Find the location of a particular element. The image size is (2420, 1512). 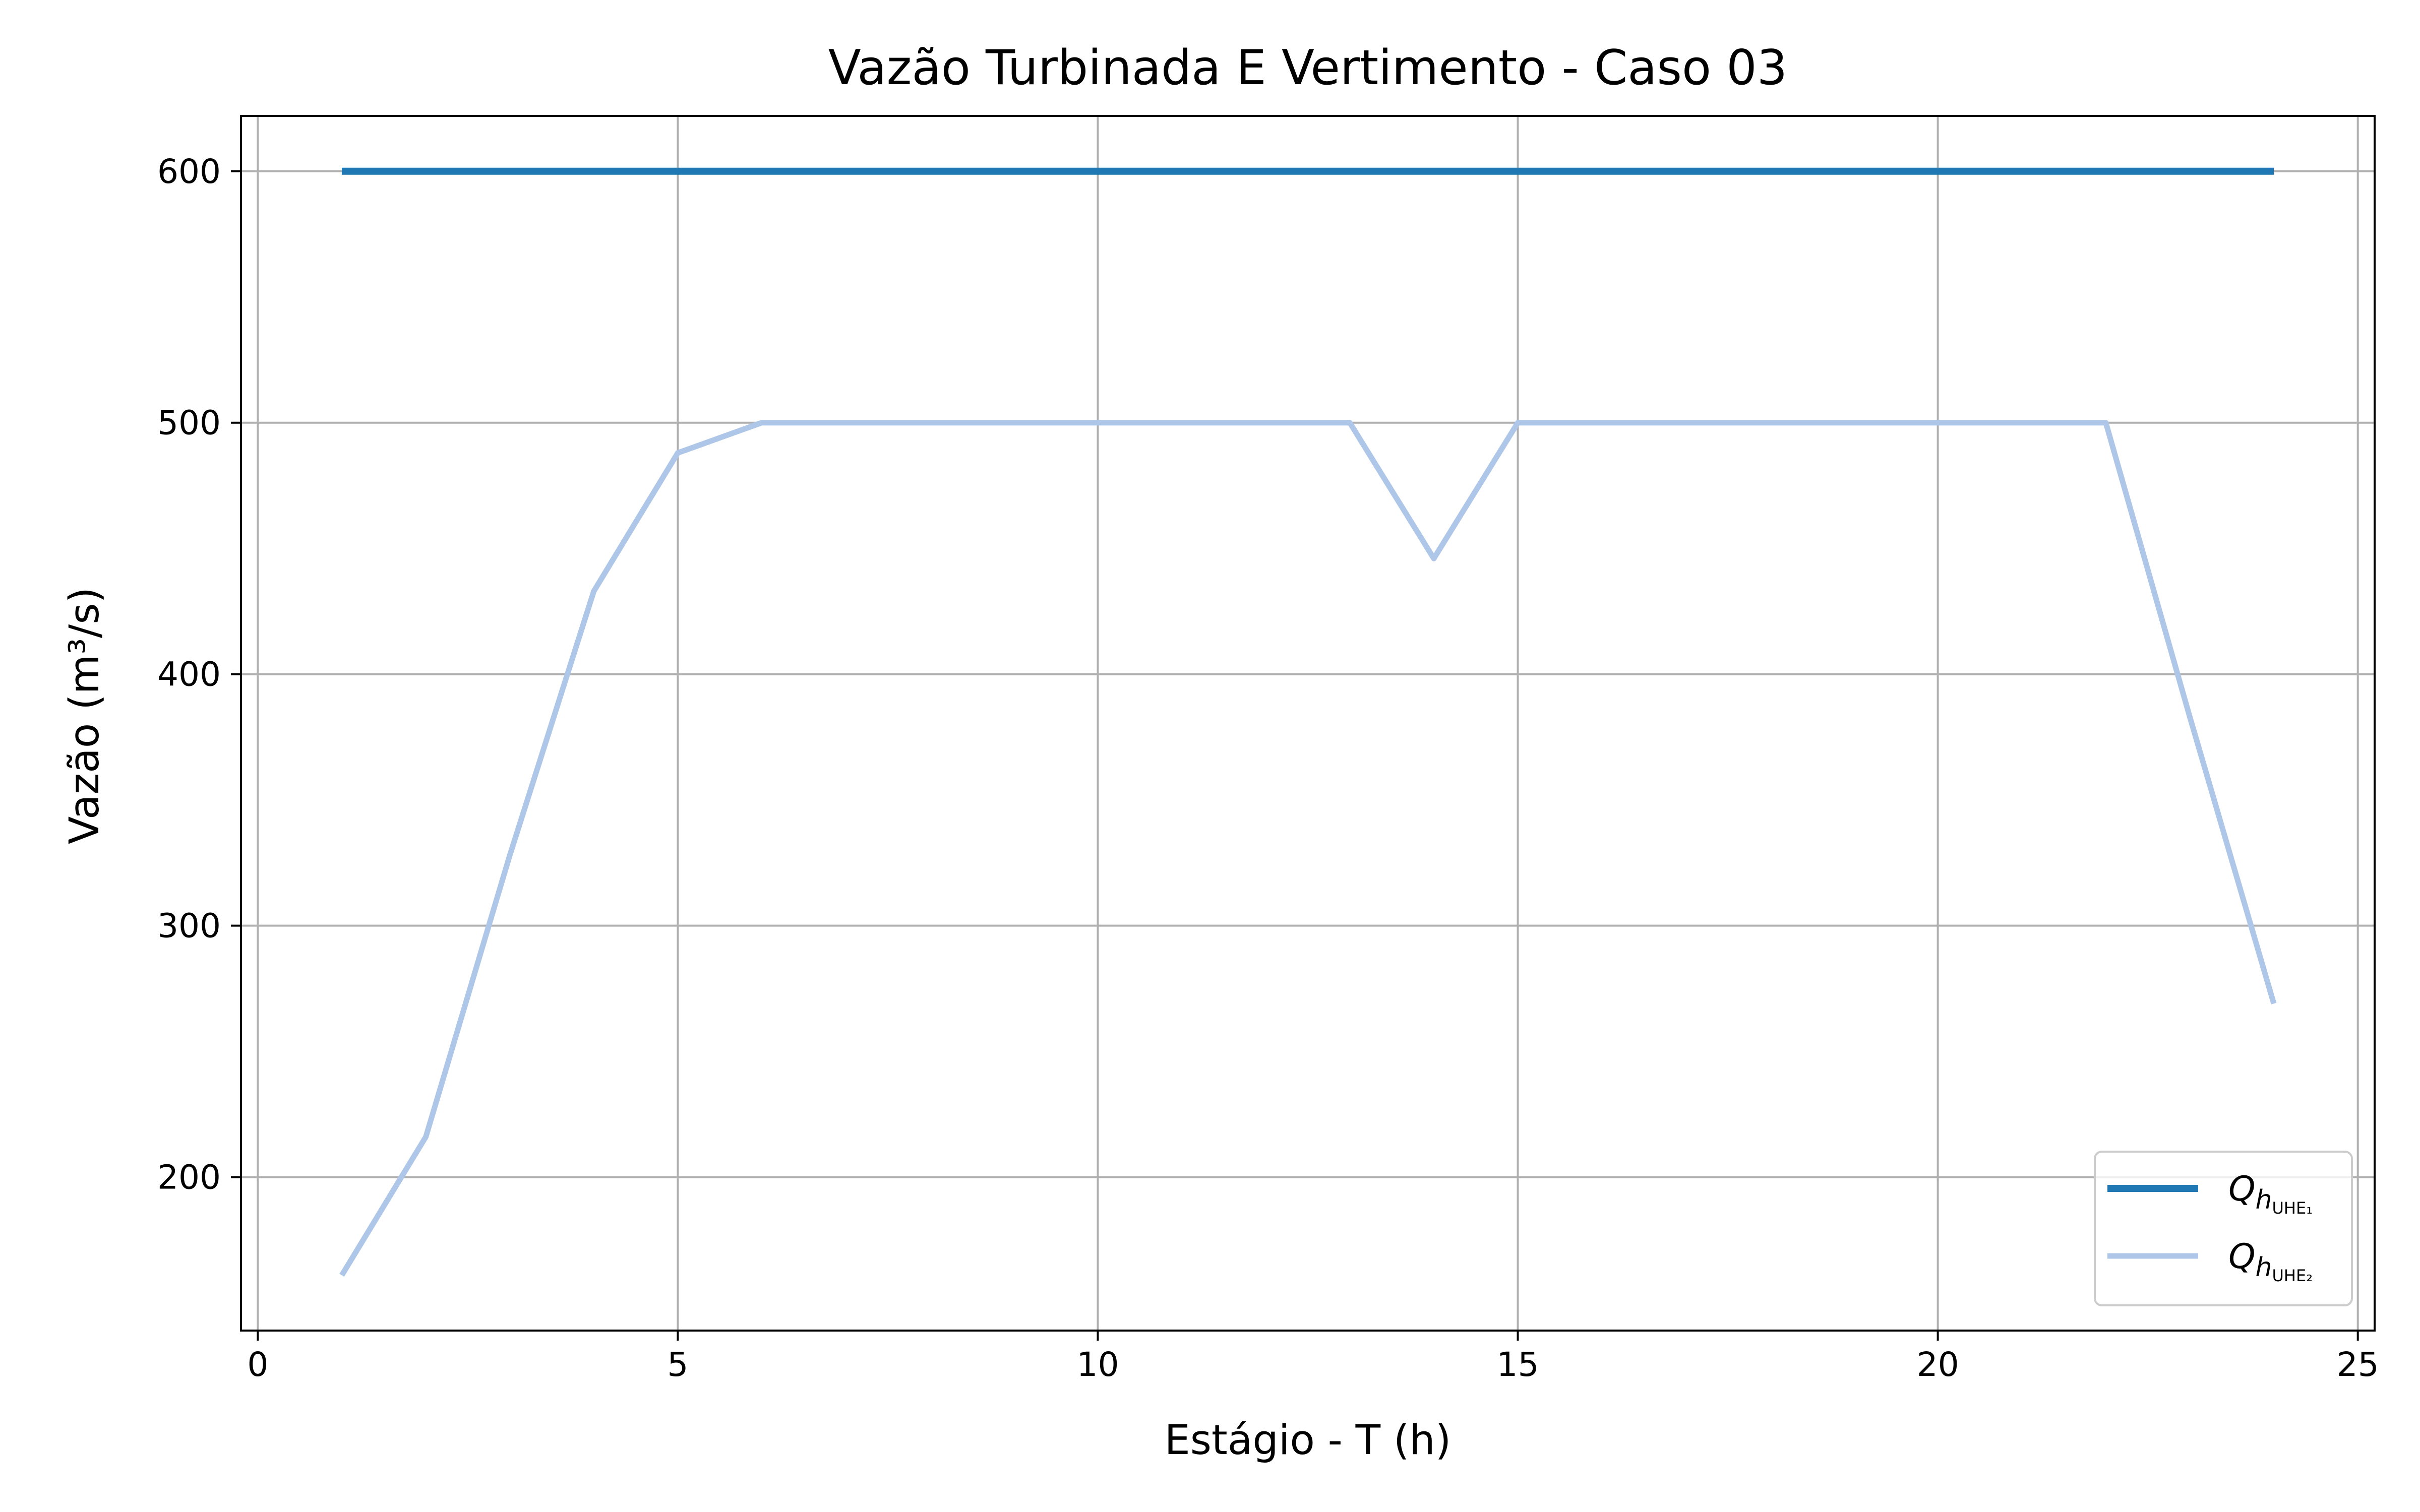

x-tick-label: 15 is located at coordinates (1518, 1364).